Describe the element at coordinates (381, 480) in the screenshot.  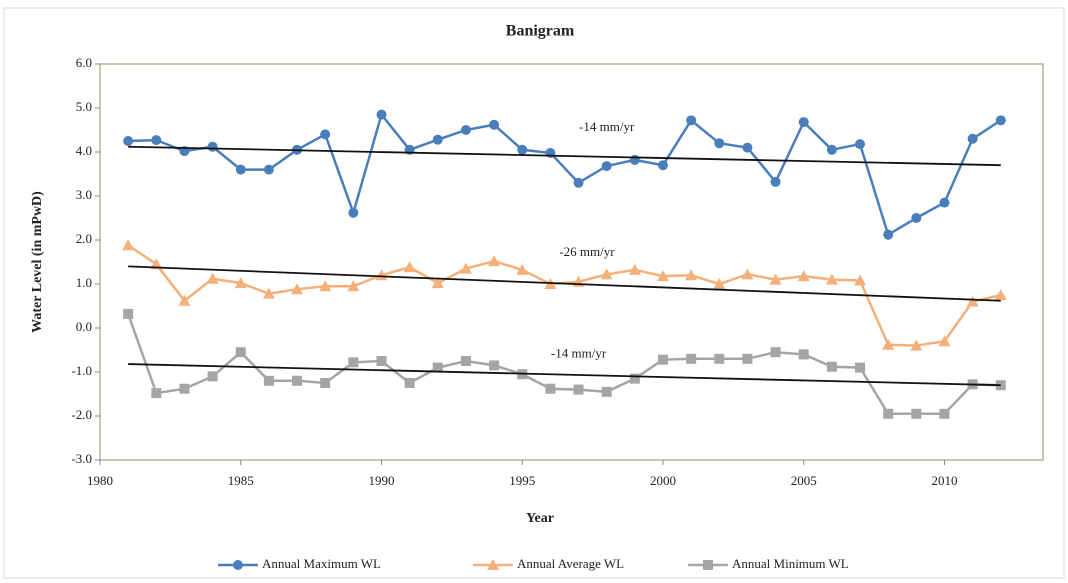
I see `x-tick-label: 1990` at that location.